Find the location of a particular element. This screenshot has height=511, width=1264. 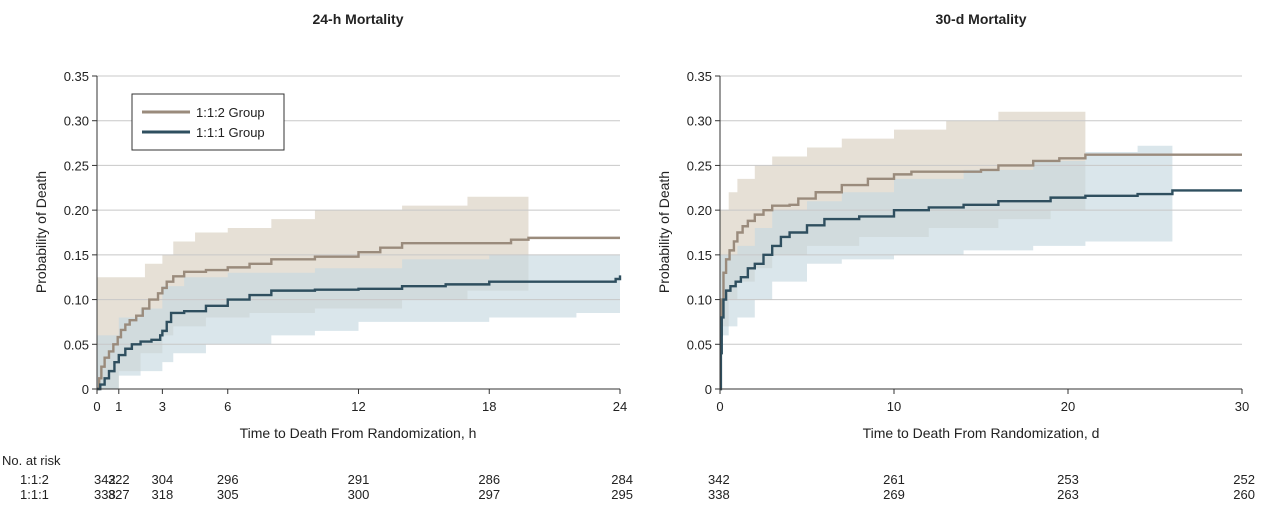

legend: 1:1:2 Group 1:1:1 Group is located at coordinates (208, 122).